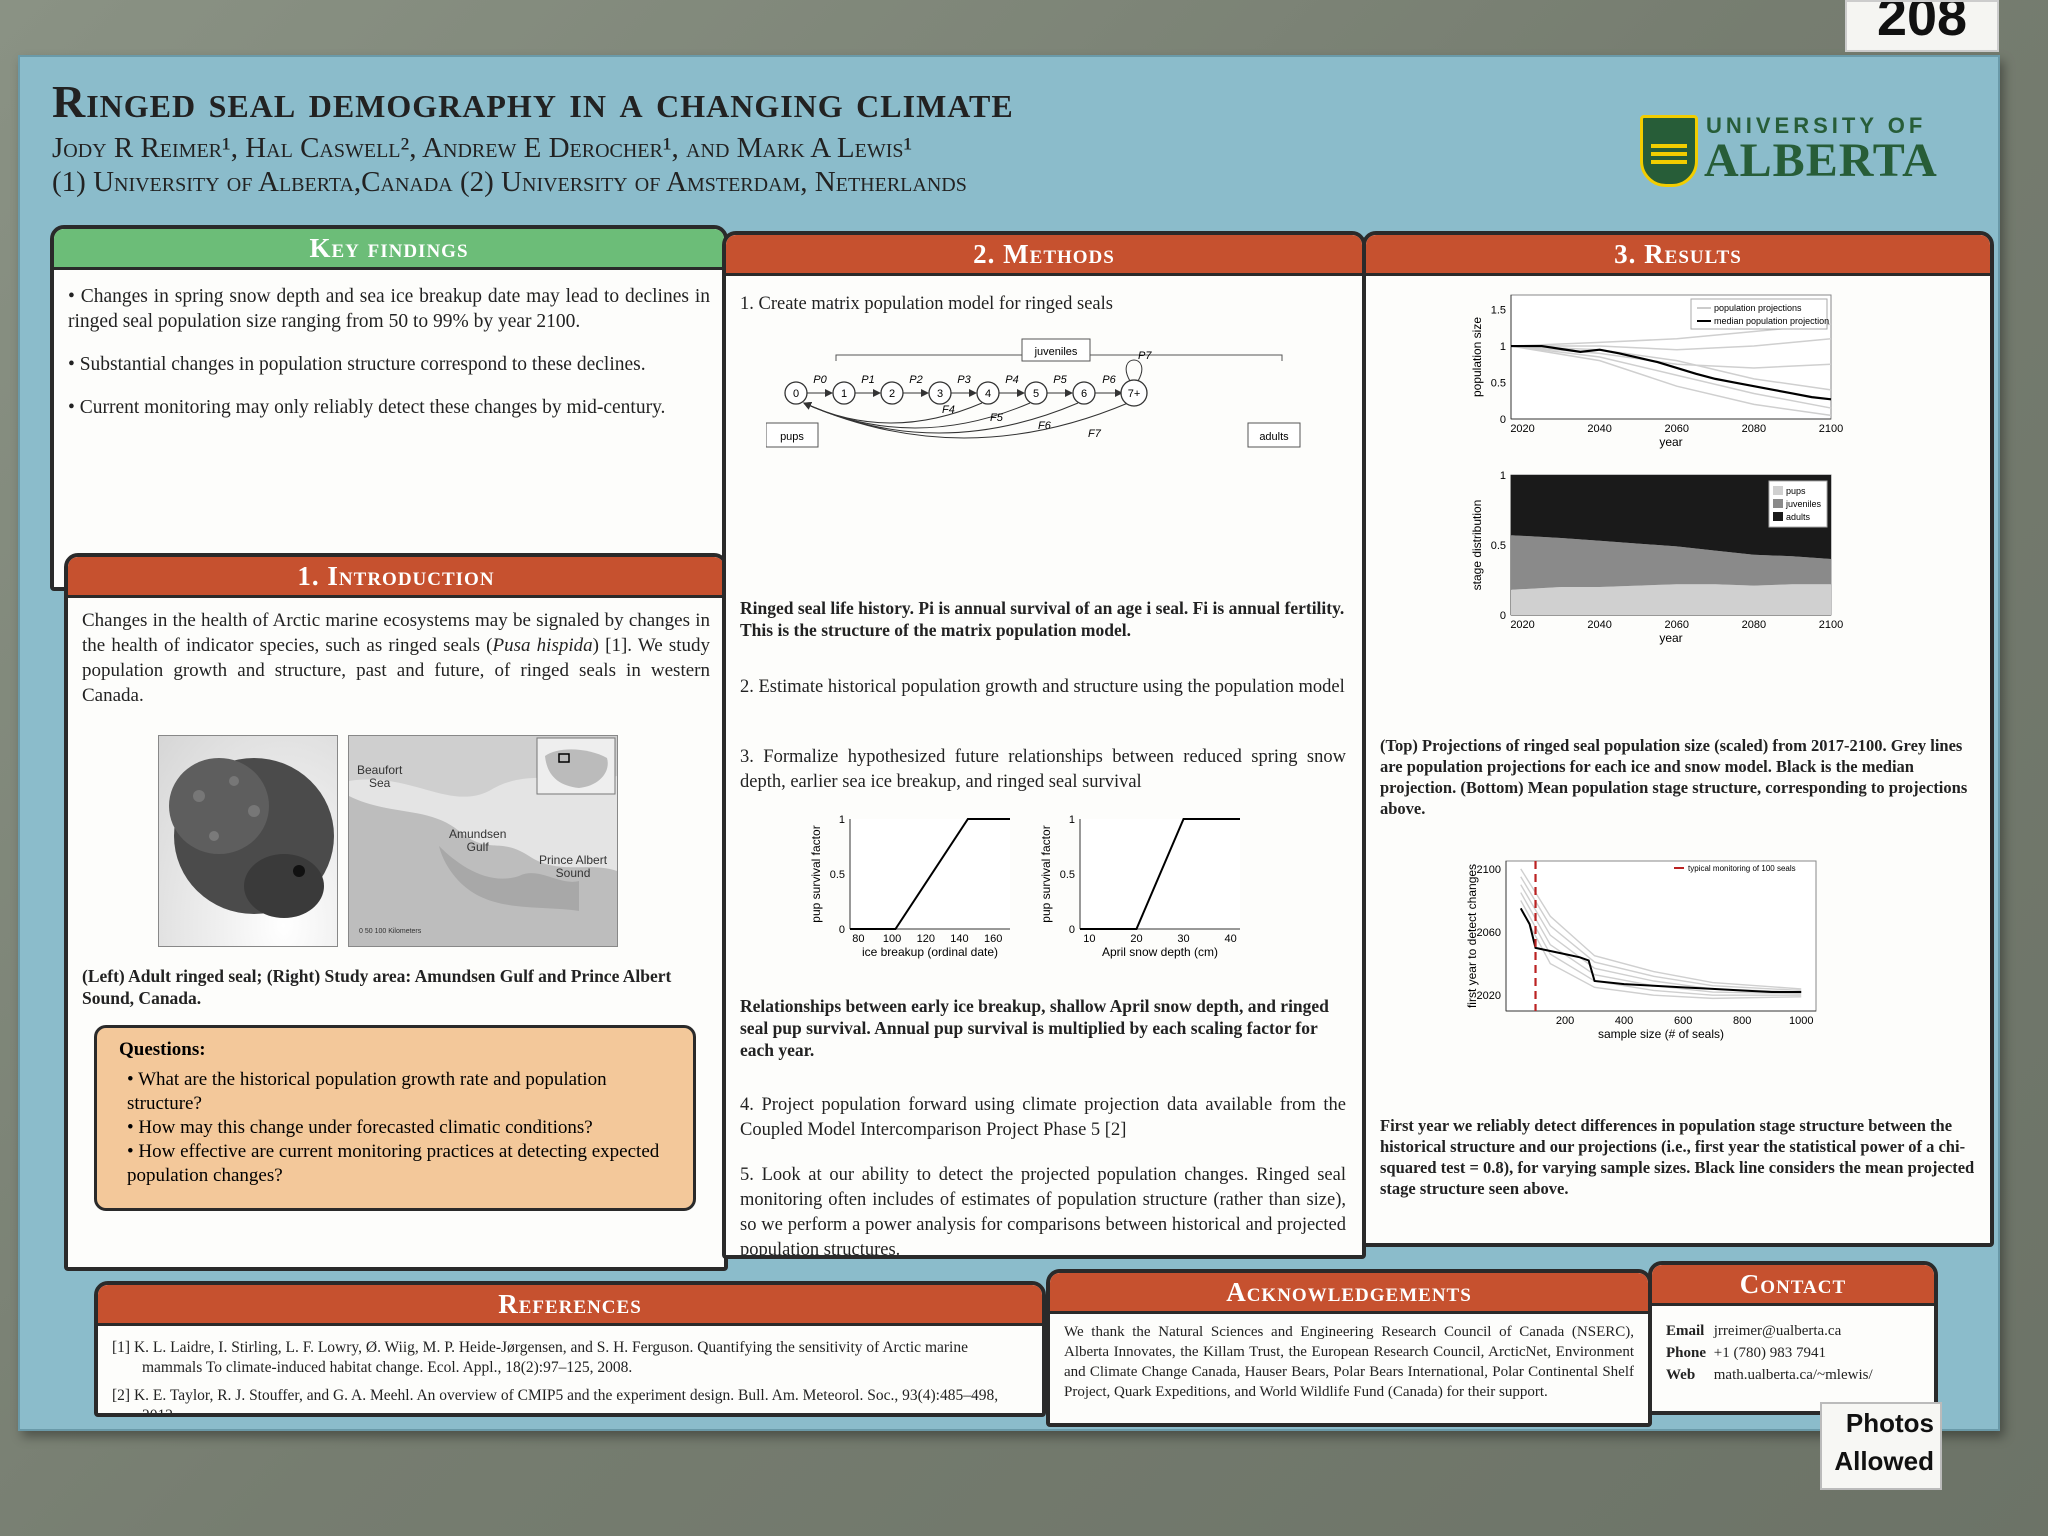 This screenshot has height=1536, width=2048. What do you see at coordinates (930, 874) in the screenshot?
I see `plot-area` at bounding box center [930, 874].